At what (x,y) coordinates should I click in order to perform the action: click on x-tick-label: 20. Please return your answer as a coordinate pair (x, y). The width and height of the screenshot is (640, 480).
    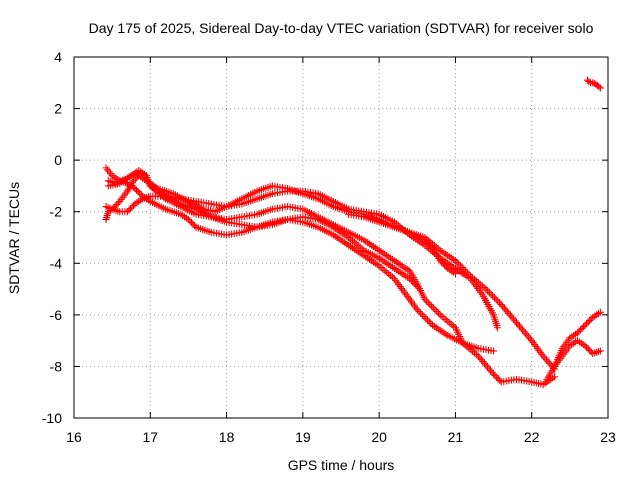
    Looking at the image, I should click on (379, 437).